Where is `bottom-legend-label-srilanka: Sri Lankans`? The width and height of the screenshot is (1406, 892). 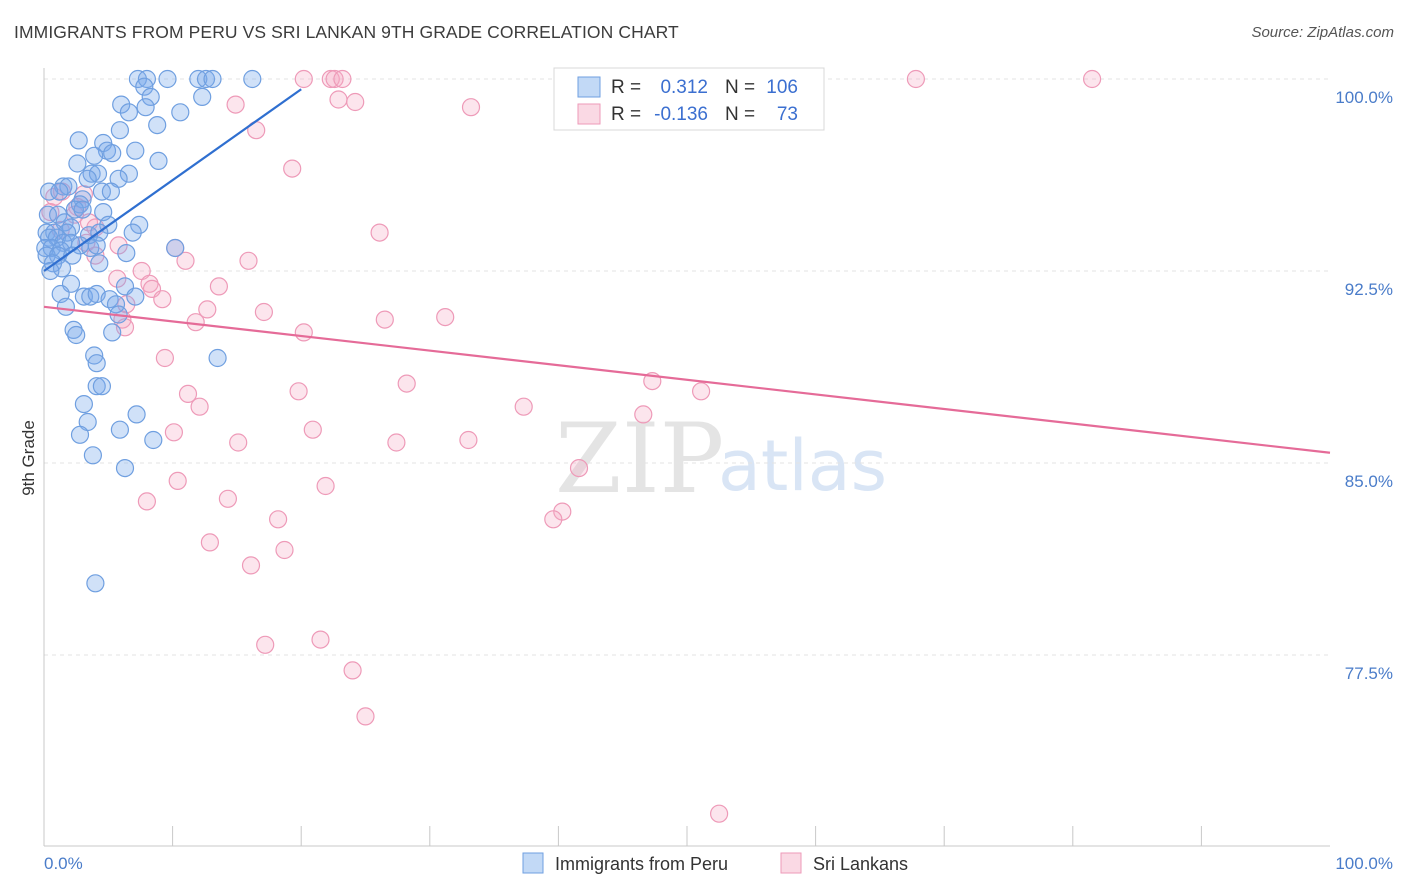
bottom-legend-label-srilanka: Sri Lankans is located at coordinates (860, 864).